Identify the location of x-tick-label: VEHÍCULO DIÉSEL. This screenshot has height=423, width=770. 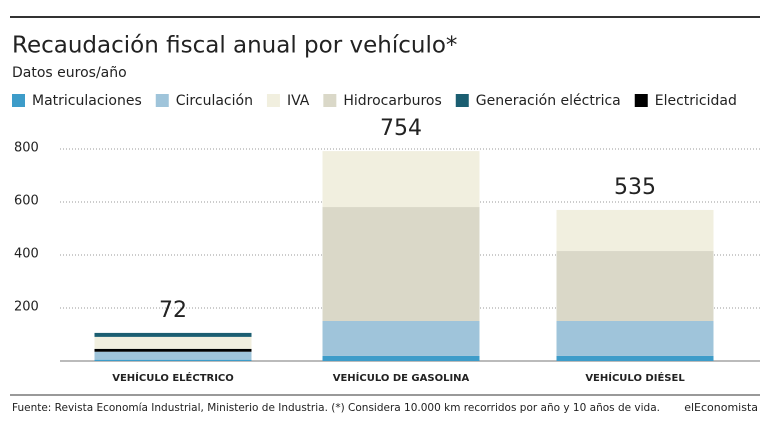
(635, 377).